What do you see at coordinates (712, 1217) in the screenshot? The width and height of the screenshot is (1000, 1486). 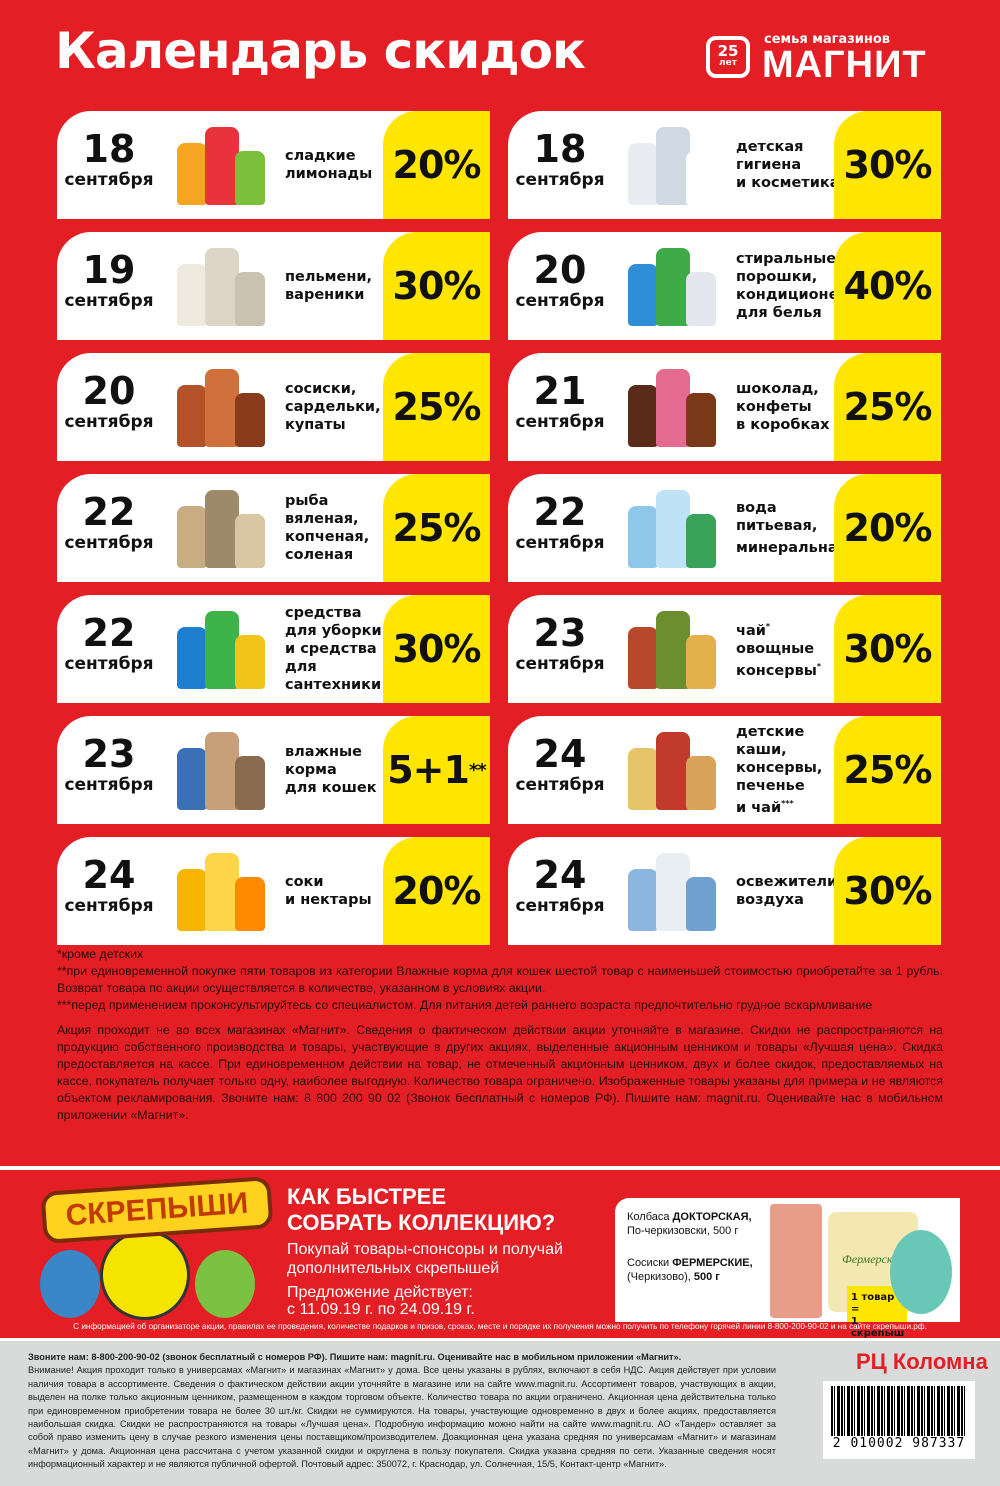 I see `sponsor-1-name: ДОКТОРСКАЯ,` at bounding box center [712, 1217].